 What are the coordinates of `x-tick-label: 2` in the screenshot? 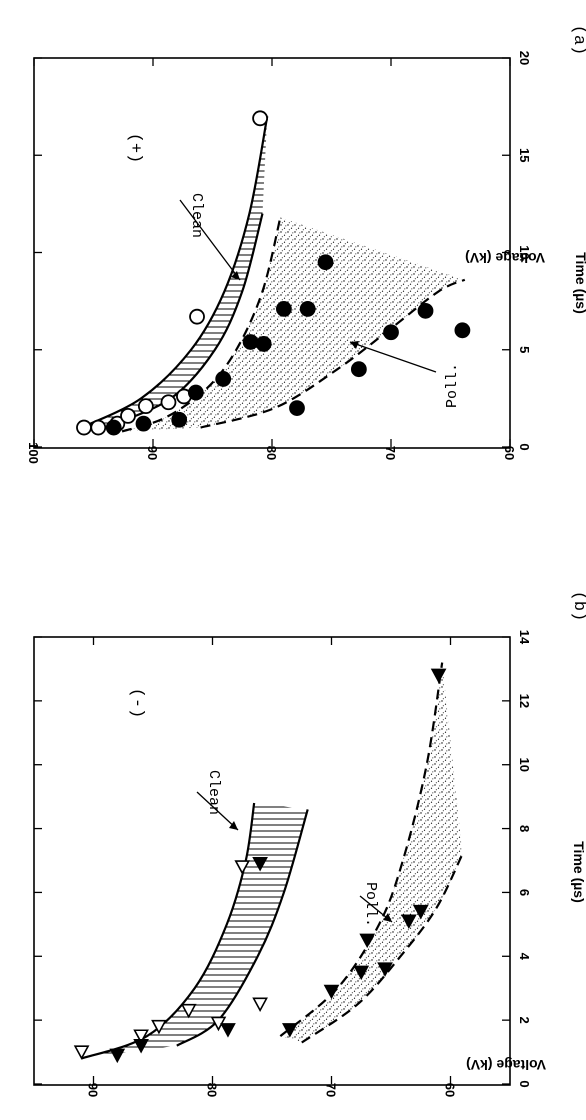 It's located at (524, 1020).